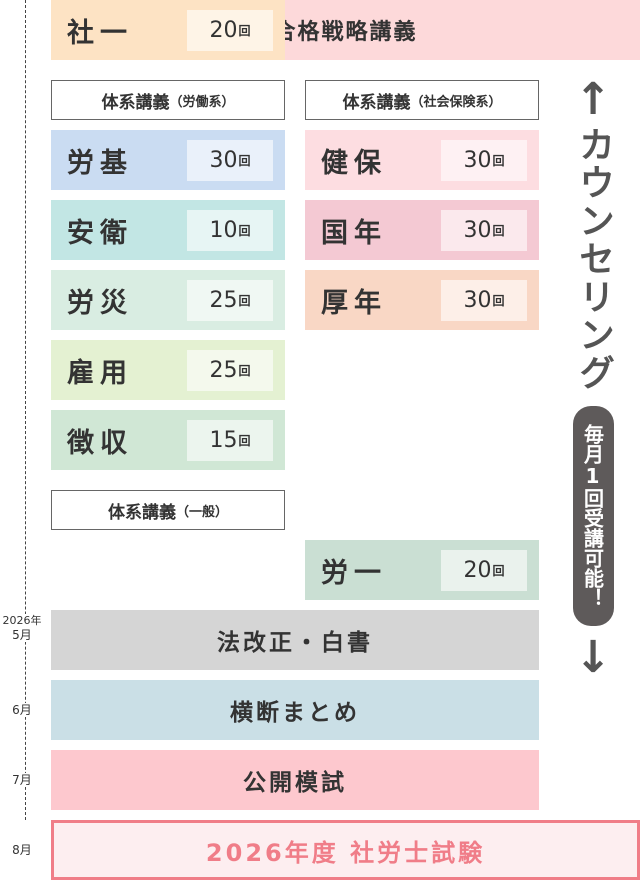  I want to click on course-card: 雇用 25 回, so click(168, 370).